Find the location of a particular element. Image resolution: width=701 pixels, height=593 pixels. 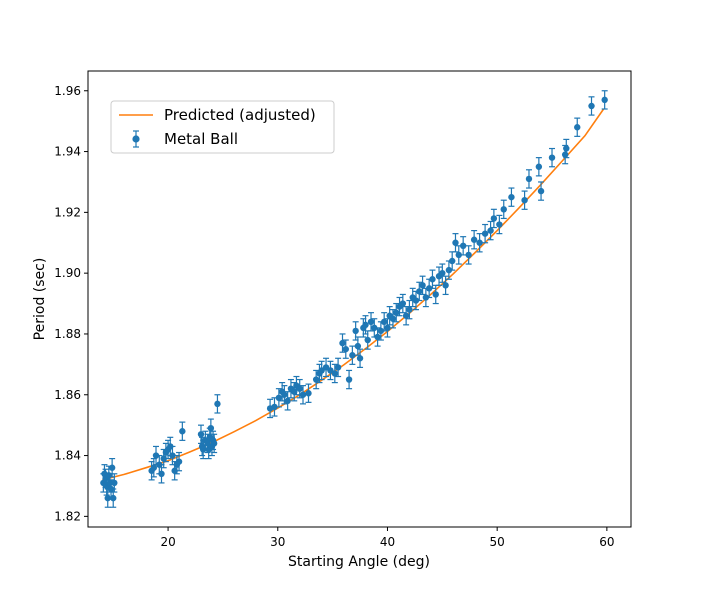

y-tick-label: 1.92 is located at coordinates (67, 212).